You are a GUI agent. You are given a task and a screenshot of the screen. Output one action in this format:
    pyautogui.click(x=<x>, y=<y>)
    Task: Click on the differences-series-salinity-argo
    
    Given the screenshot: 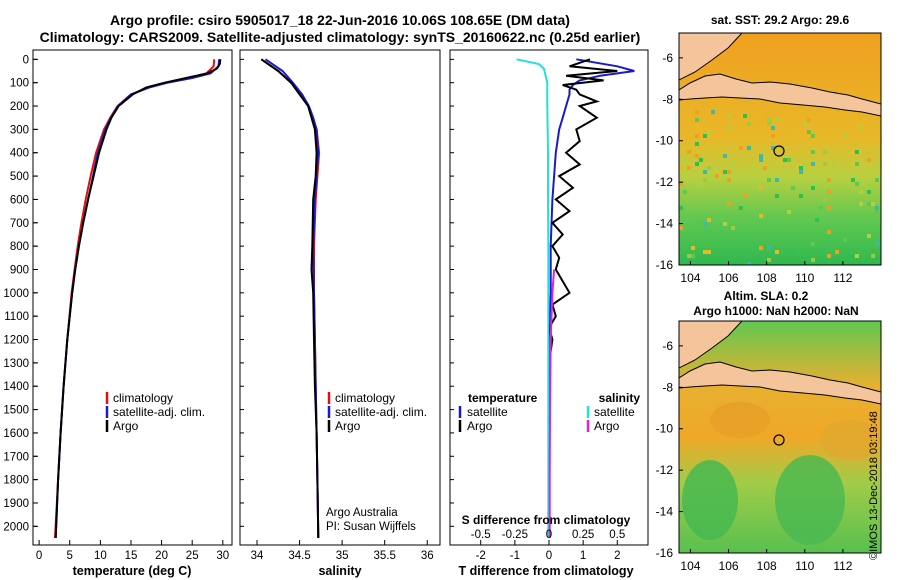 What is the action you would take?
    pyautogui.click(x=552, y=403)
    